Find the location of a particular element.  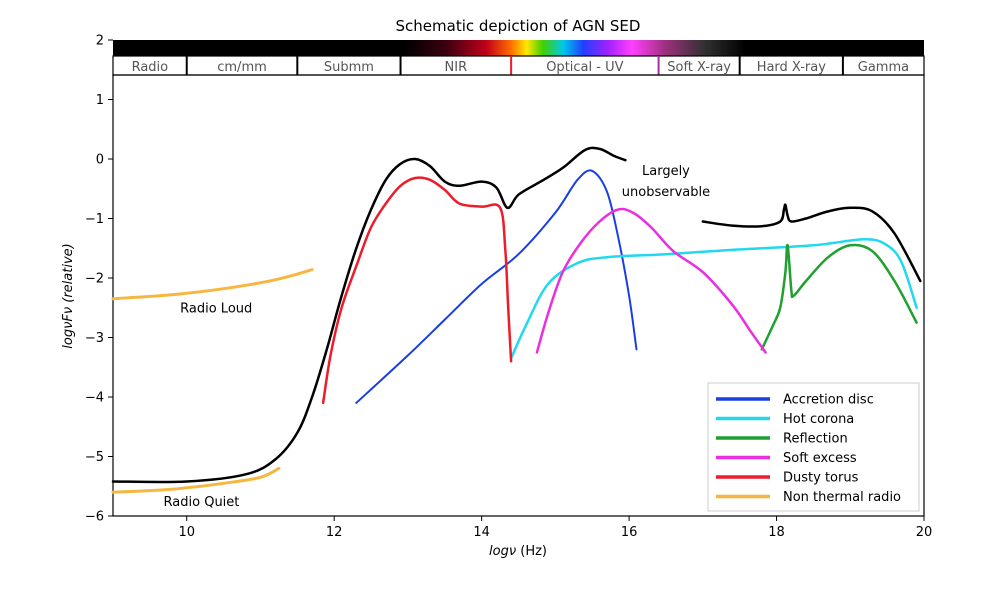

y-axis: 2 1 0 −1 −2 −3 −4 −5 −6 is located at coordinates (99, 279).